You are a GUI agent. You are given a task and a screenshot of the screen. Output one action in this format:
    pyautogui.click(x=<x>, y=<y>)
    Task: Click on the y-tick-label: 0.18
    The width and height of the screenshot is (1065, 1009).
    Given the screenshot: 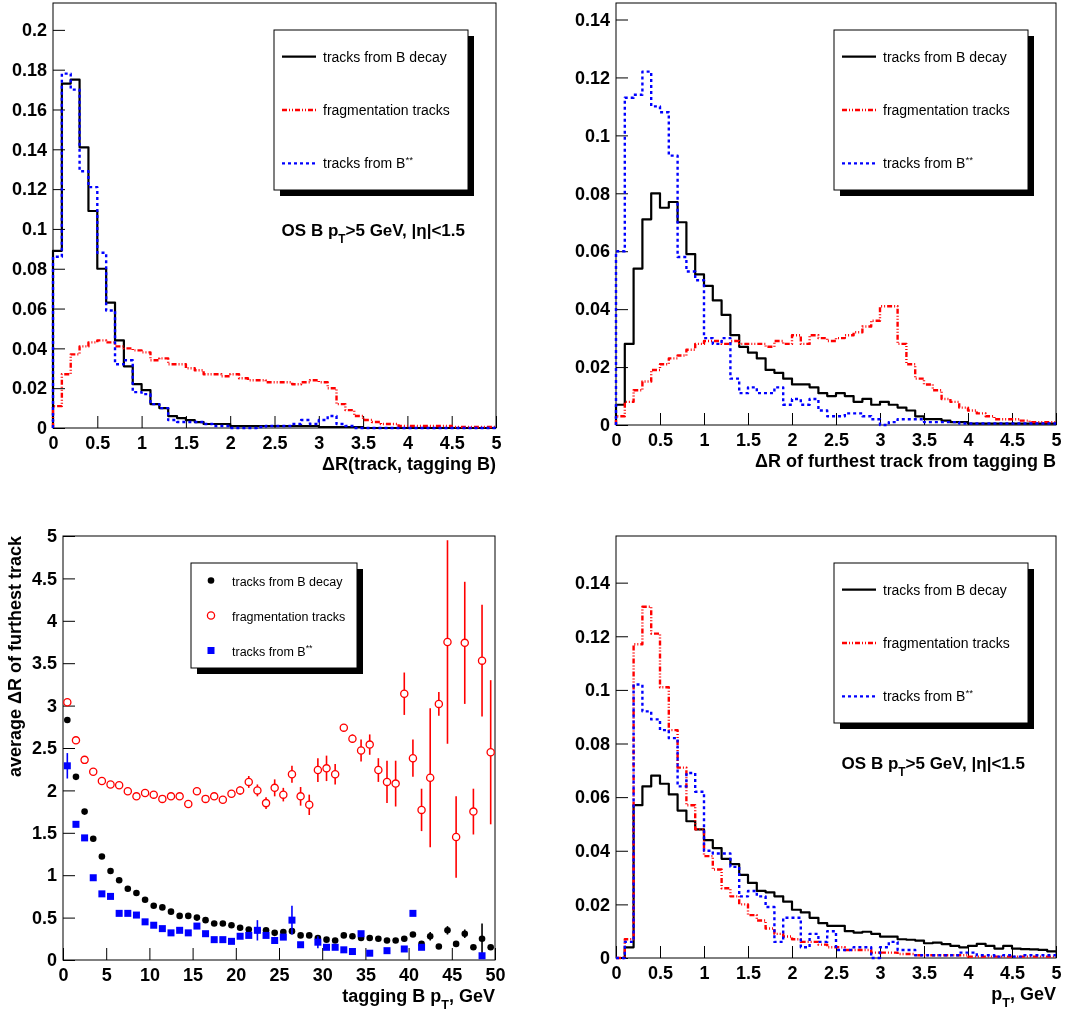 What is the action you would take?
    pyautogui.click(x=29, y=69)
    